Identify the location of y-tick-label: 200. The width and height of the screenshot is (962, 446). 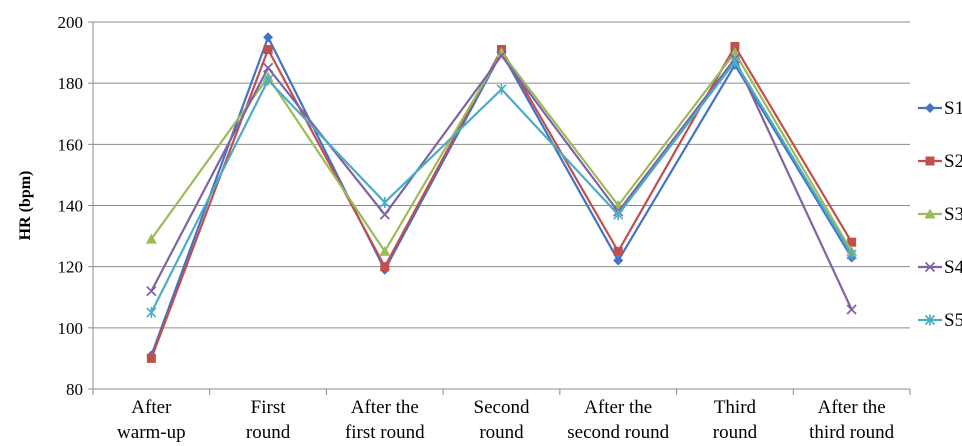
(71, 22).